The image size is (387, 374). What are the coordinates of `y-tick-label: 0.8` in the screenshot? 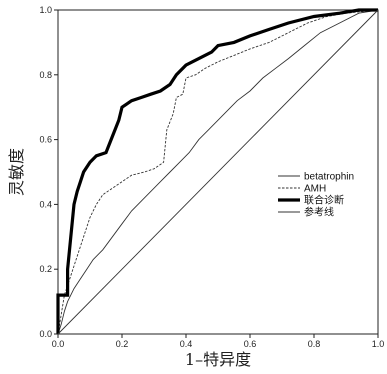 It's located at (45, 75).